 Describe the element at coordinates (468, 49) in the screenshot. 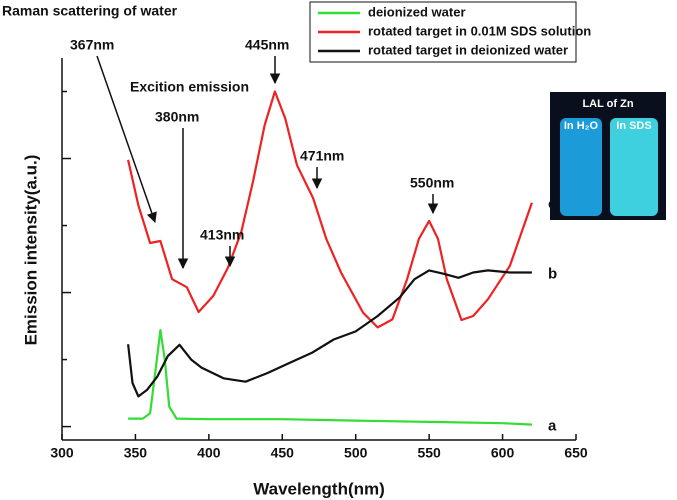

I see `legend-label: rotated target in deionized water` at that location.